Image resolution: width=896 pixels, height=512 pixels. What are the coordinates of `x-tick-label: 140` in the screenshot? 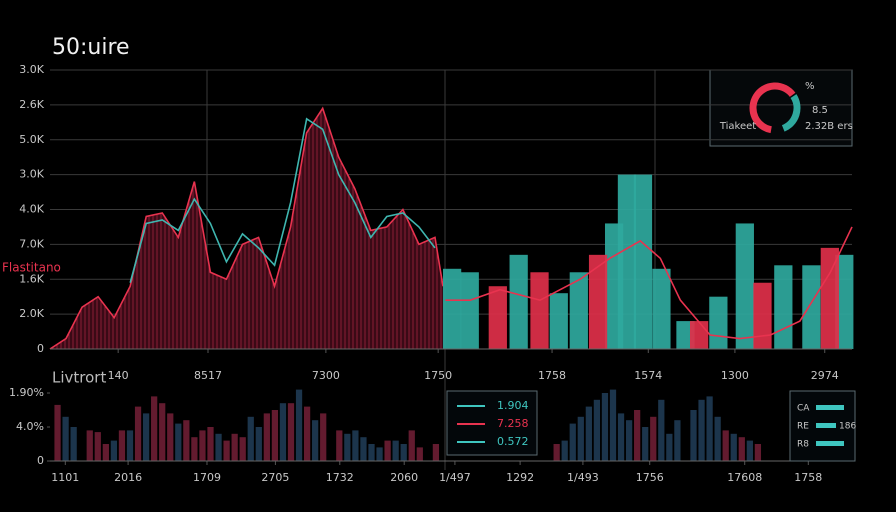 It's located at (118, 375).